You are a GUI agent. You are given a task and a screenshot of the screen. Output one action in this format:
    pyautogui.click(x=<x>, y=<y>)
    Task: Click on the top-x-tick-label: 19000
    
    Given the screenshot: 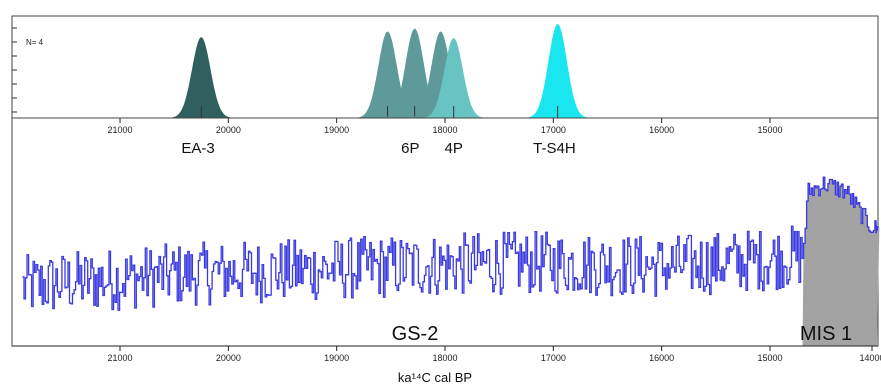 What is the action you would take?
    pyautogui.click(x=336, y=130)
    